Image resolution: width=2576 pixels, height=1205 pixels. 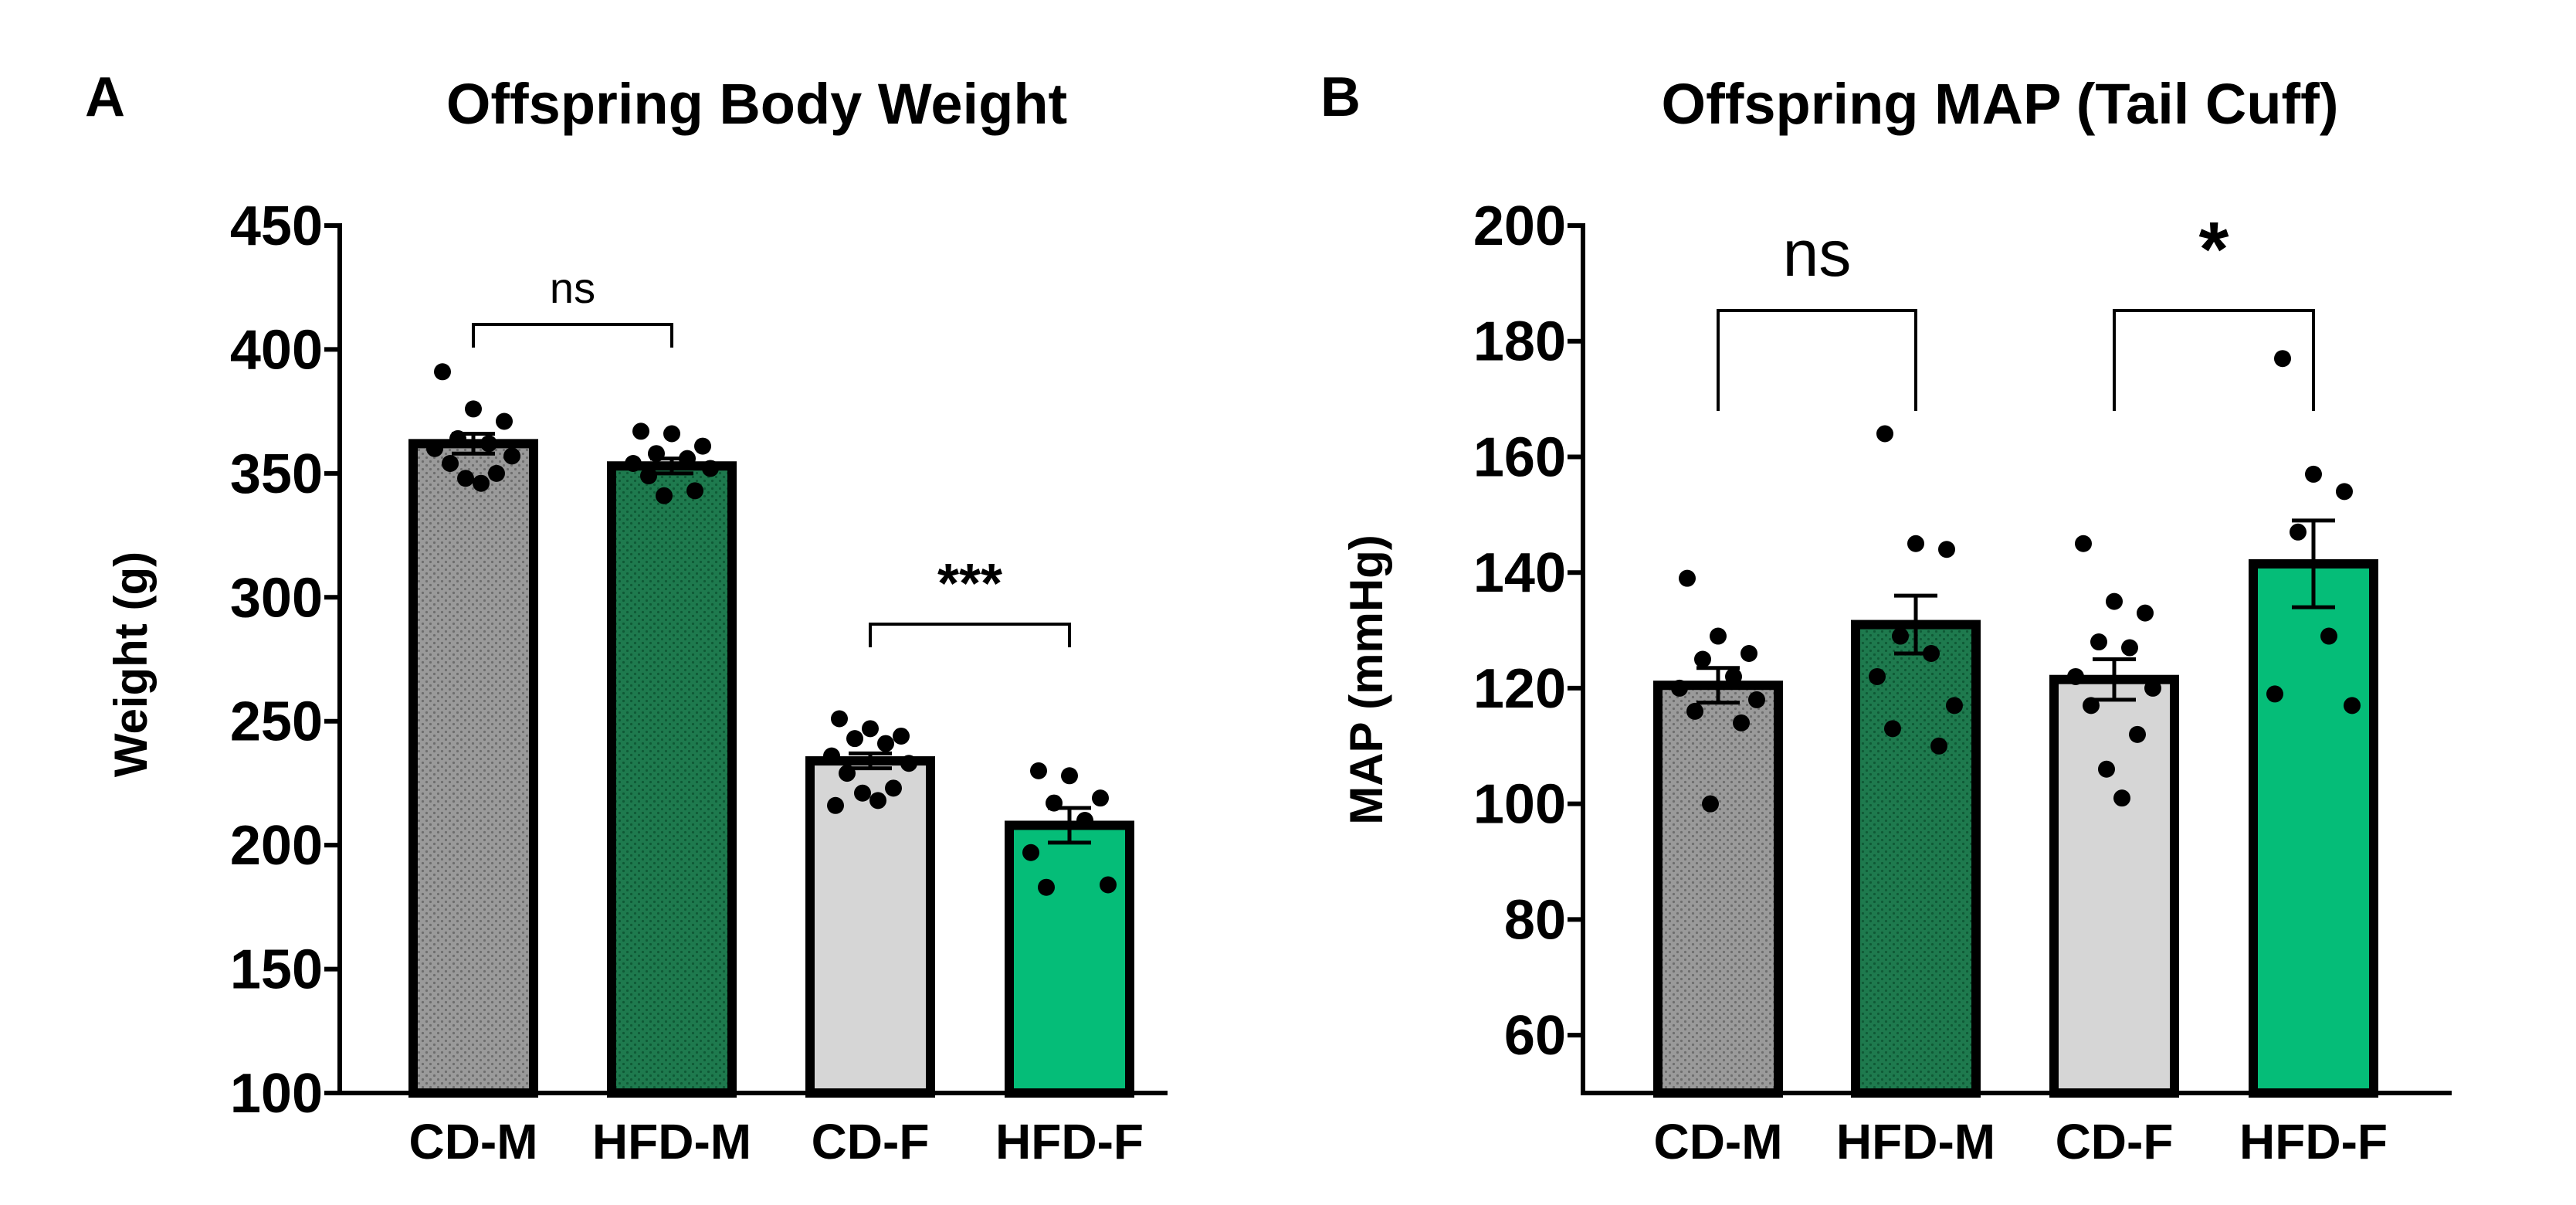 I want to click on y-tick-label: 60, so click(x=1535, y=1036).